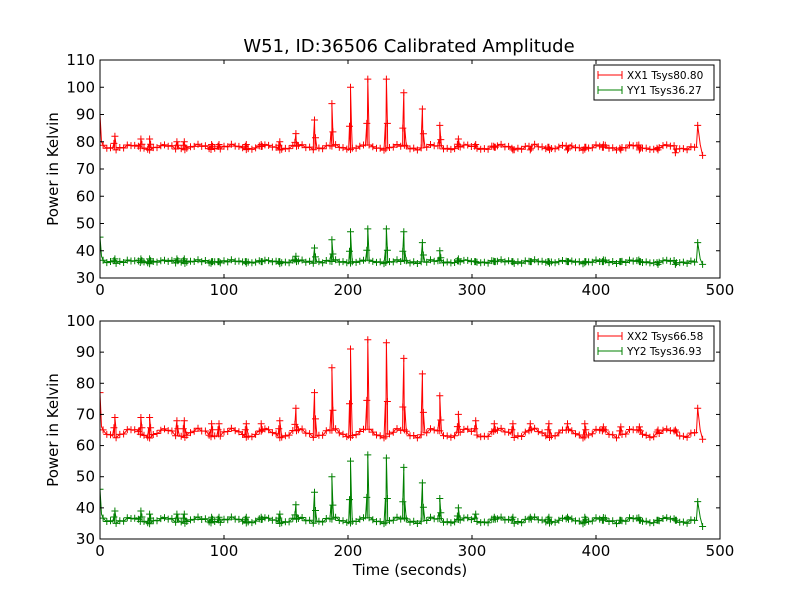  I want to click on bottom-legend-label: YY2 Tsys36.93, so click(664, 352).